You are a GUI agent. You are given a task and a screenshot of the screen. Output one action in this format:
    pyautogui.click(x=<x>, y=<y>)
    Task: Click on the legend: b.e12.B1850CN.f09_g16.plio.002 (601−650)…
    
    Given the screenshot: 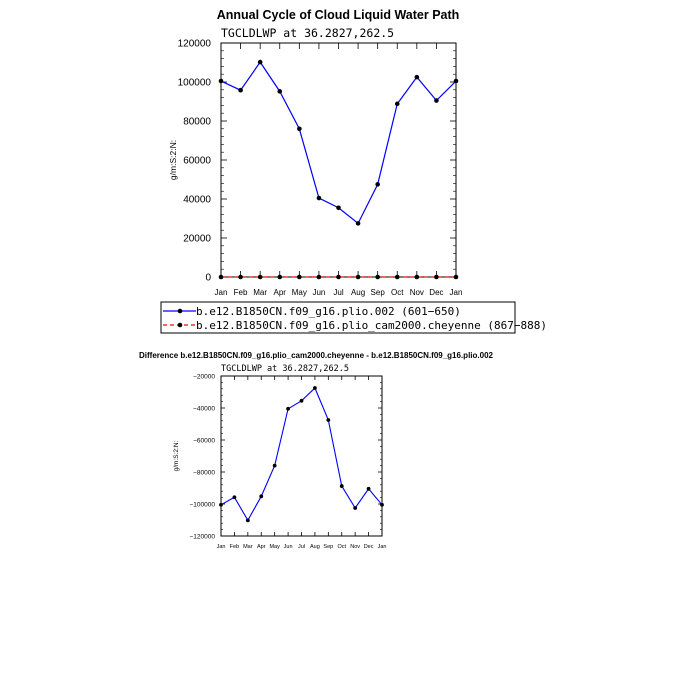 What is the action you would take?
    pyautogui.click(x=353, y=317)
    